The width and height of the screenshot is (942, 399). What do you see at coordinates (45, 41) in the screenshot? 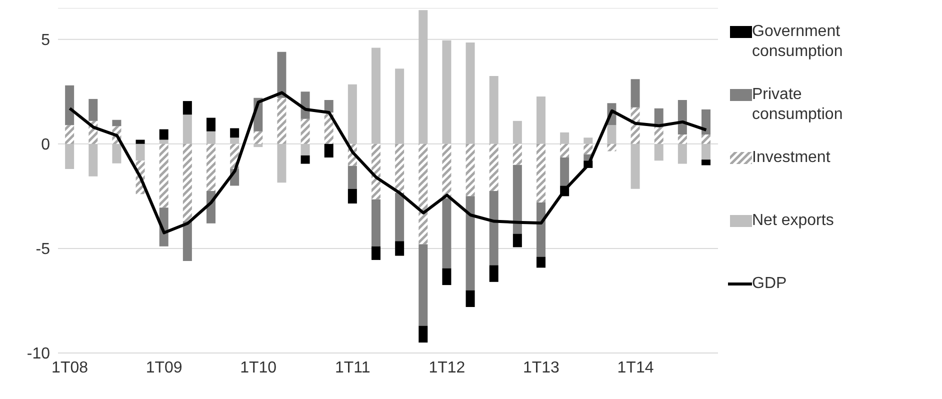
I see `y-tick-label: 5` at bounding box center [45, 41].